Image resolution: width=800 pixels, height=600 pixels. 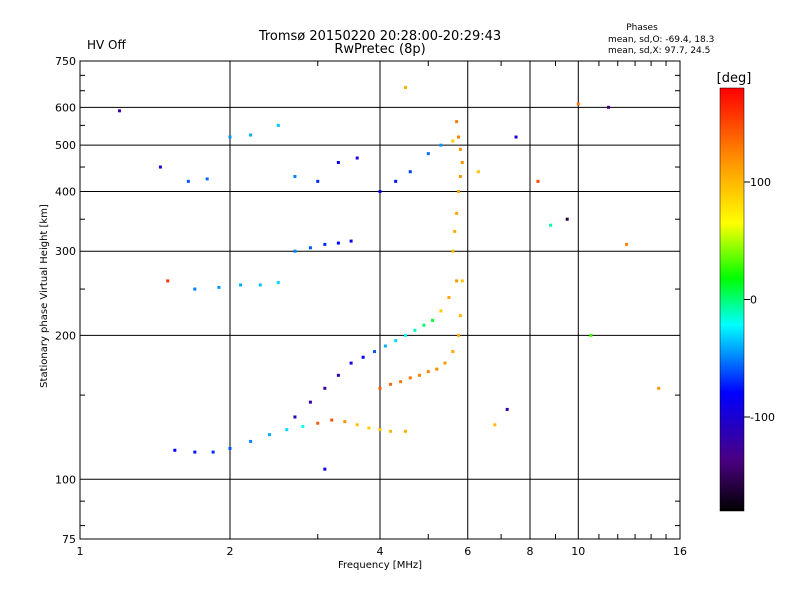 I want to click on hv-status-label: HV Off, so click(x=106, y=45).